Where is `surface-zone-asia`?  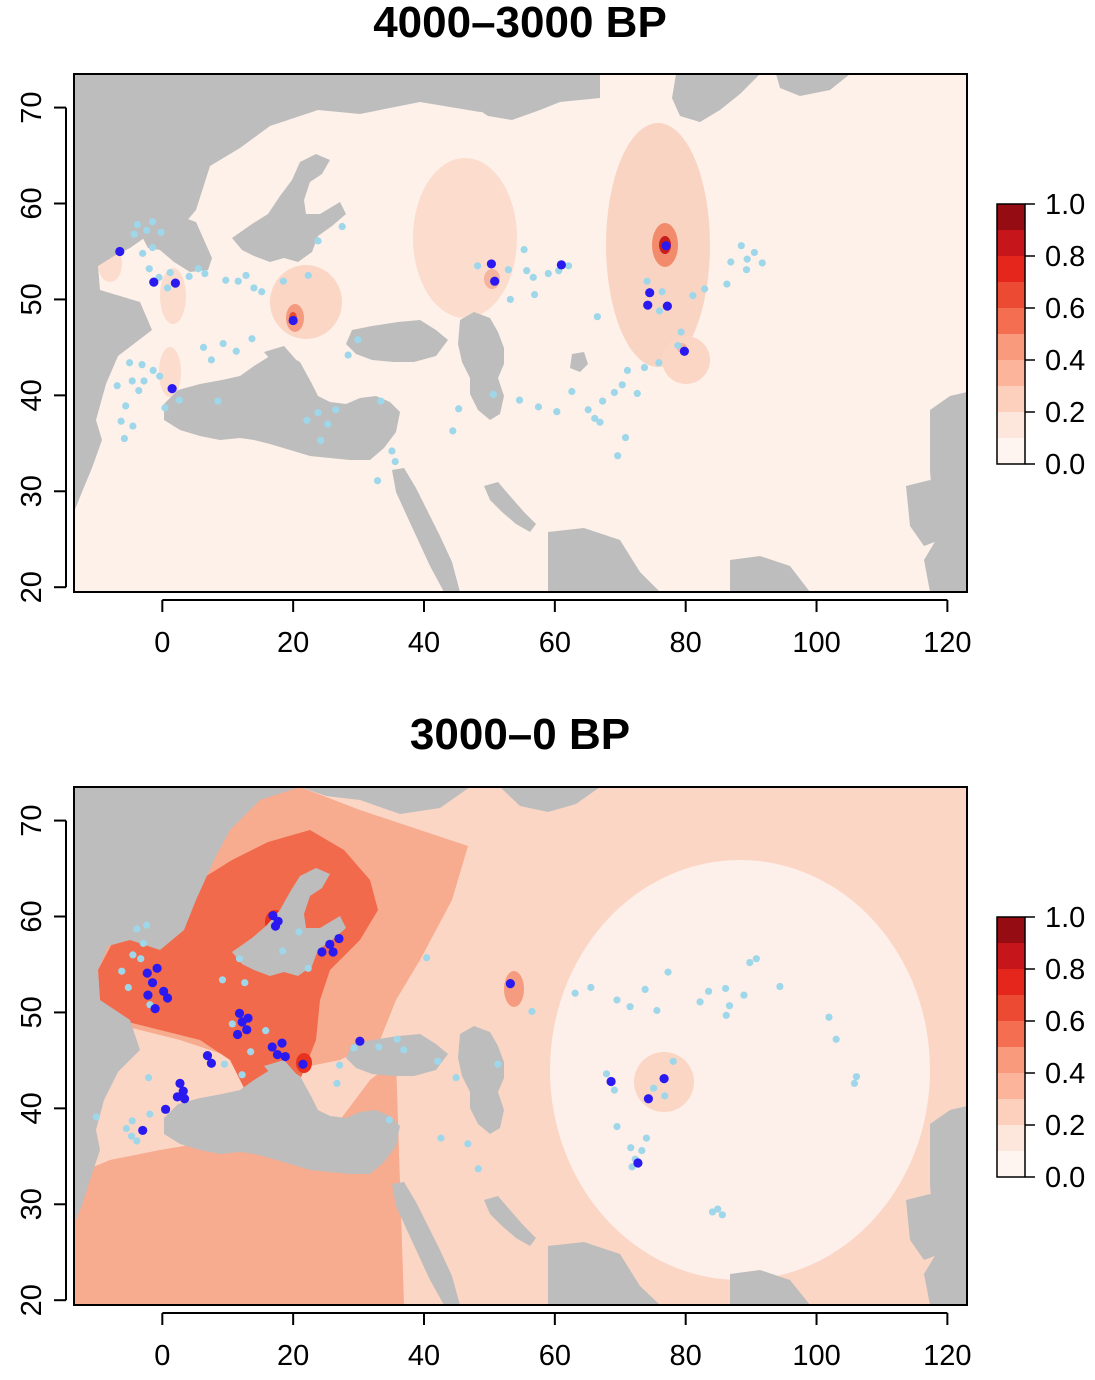
surface-zone-asia is located at coordinates (740, 1070).